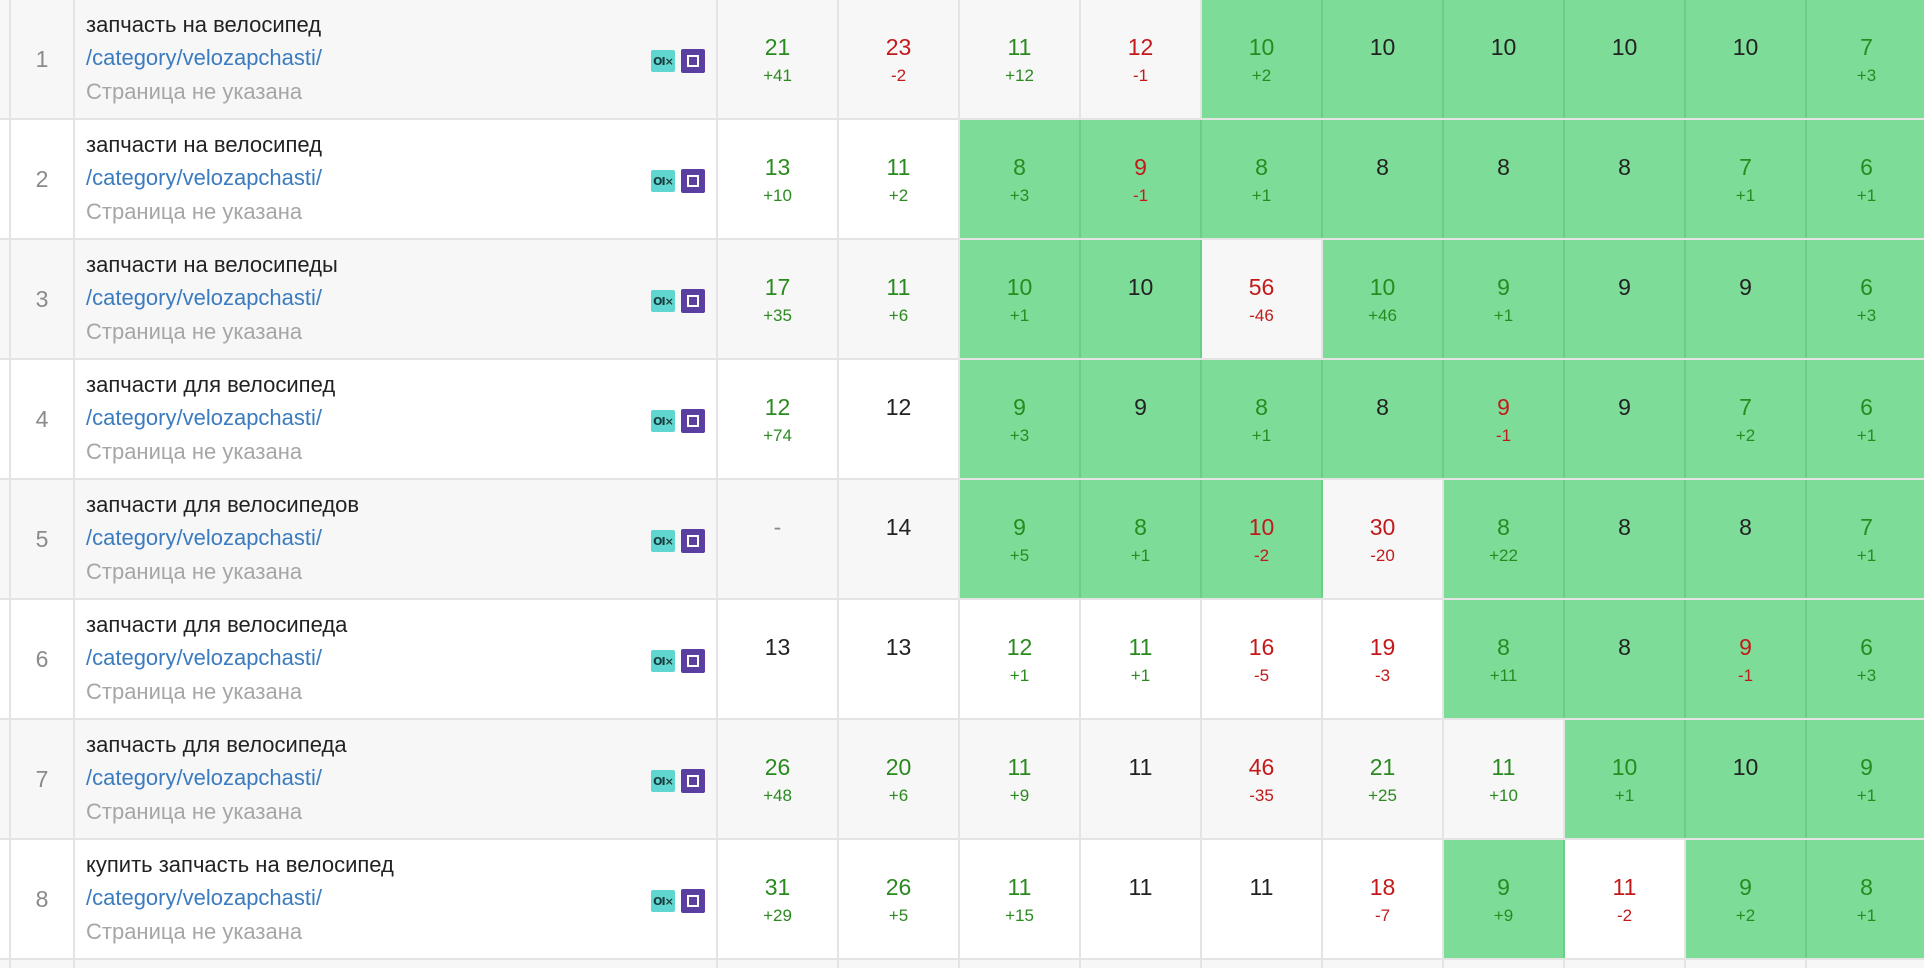  Describe the element at coordinates (1503, 555) in the screenshot. I see `position-delta: +22` at that location.